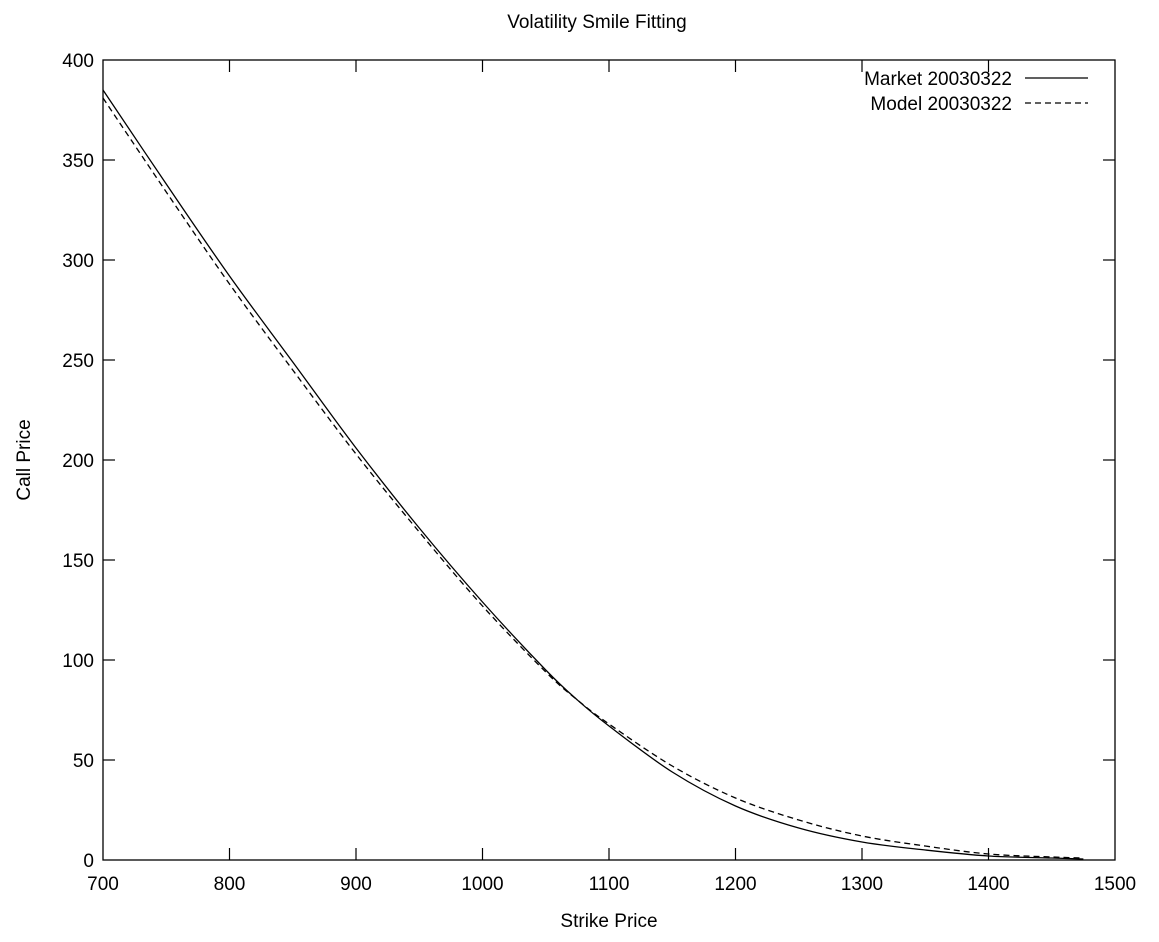 Image resolution: width=1159 pixels, height=942 pixels. I want to click on x-tick-label: 1300, so click(862, 884).